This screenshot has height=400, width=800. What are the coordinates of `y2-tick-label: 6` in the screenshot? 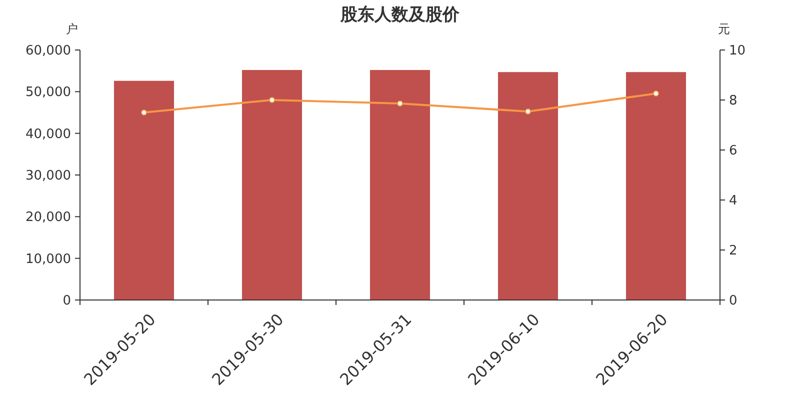 It's located at (733, 151).